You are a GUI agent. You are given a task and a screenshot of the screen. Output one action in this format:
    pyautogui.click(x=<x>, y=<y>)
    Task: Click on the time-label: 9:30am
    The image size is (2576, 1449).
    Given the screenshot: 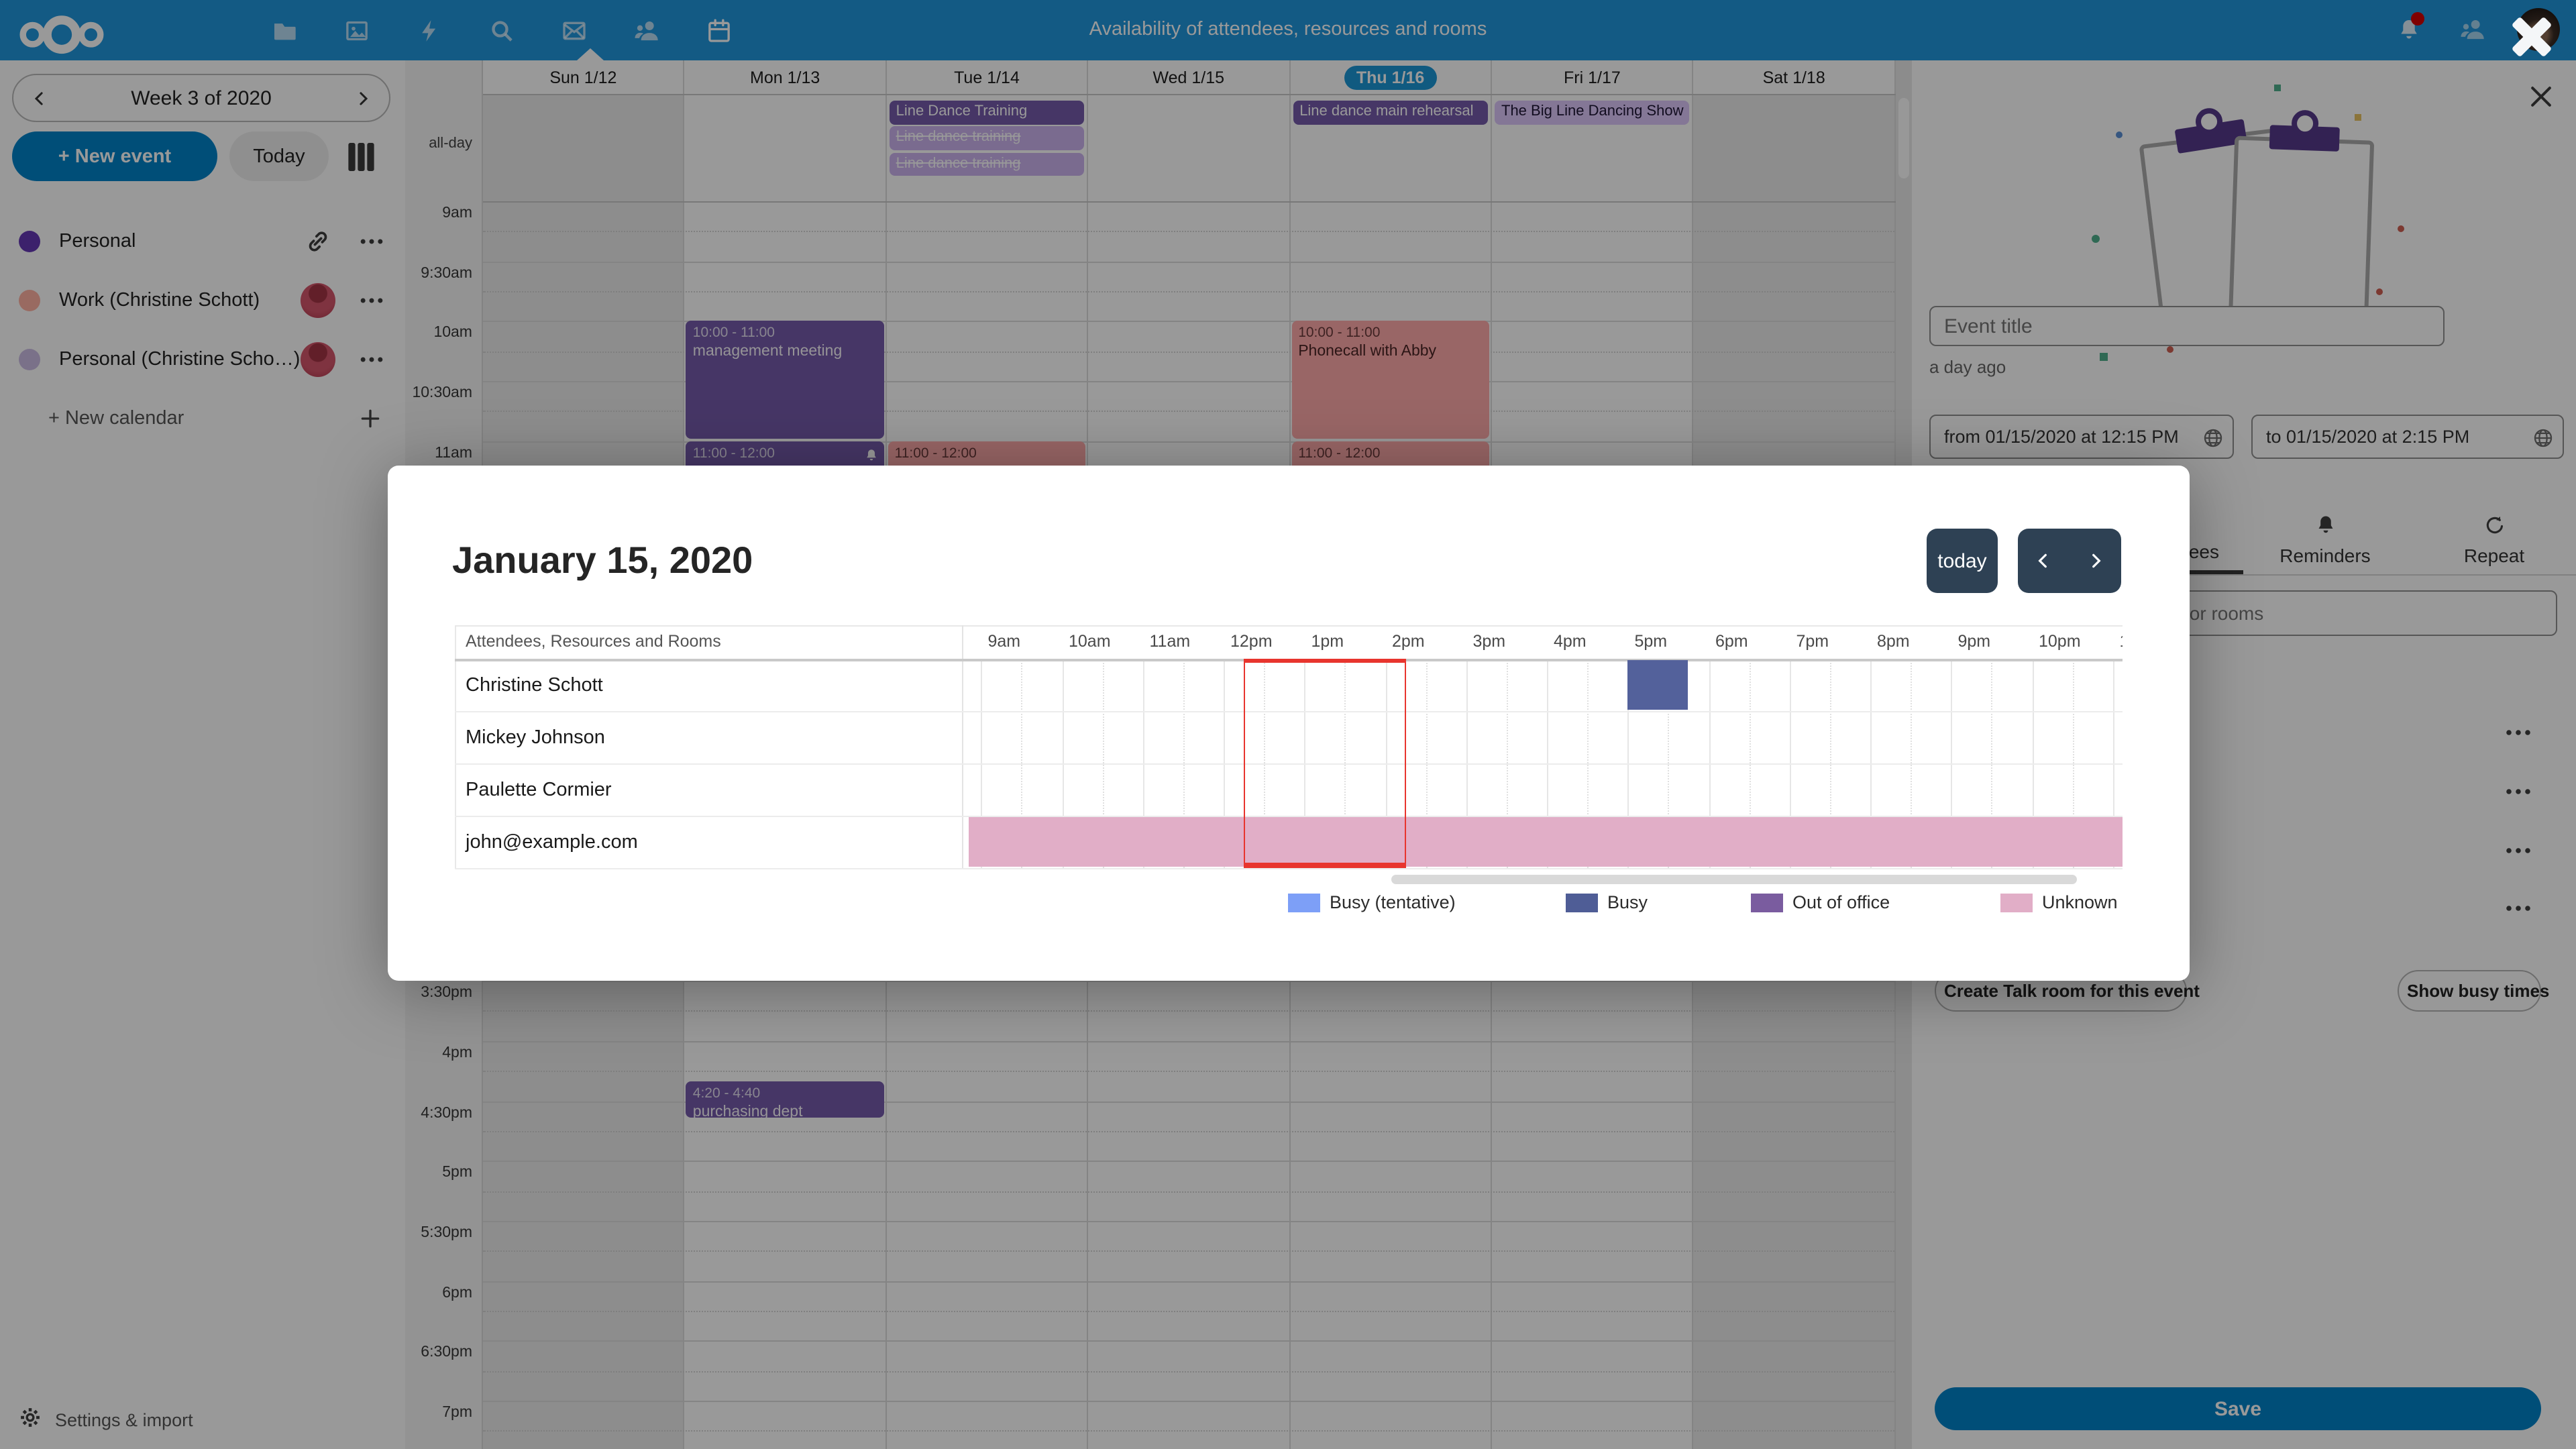 What is the action you would take?
    pyautogui.click(x=446, y=273)
    